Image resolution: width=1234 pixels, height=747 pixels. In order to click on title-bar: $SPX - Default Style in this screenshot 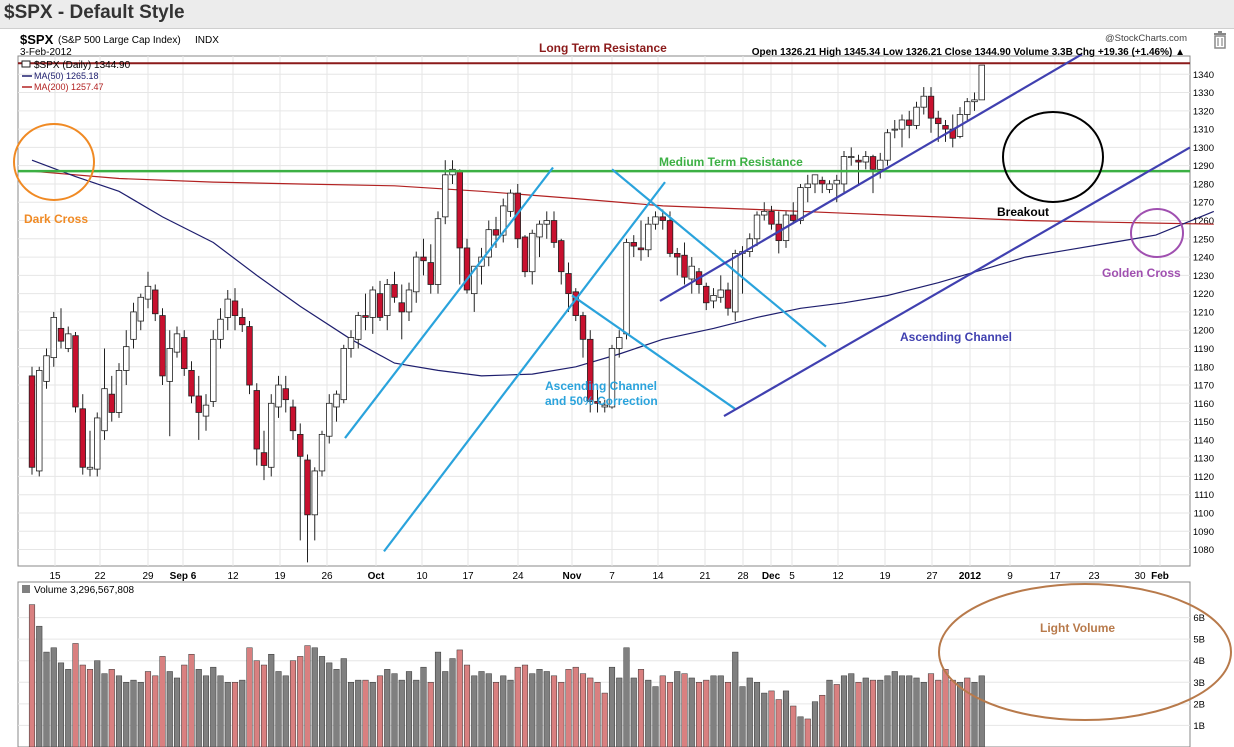, I will do `click(617, 14)`.